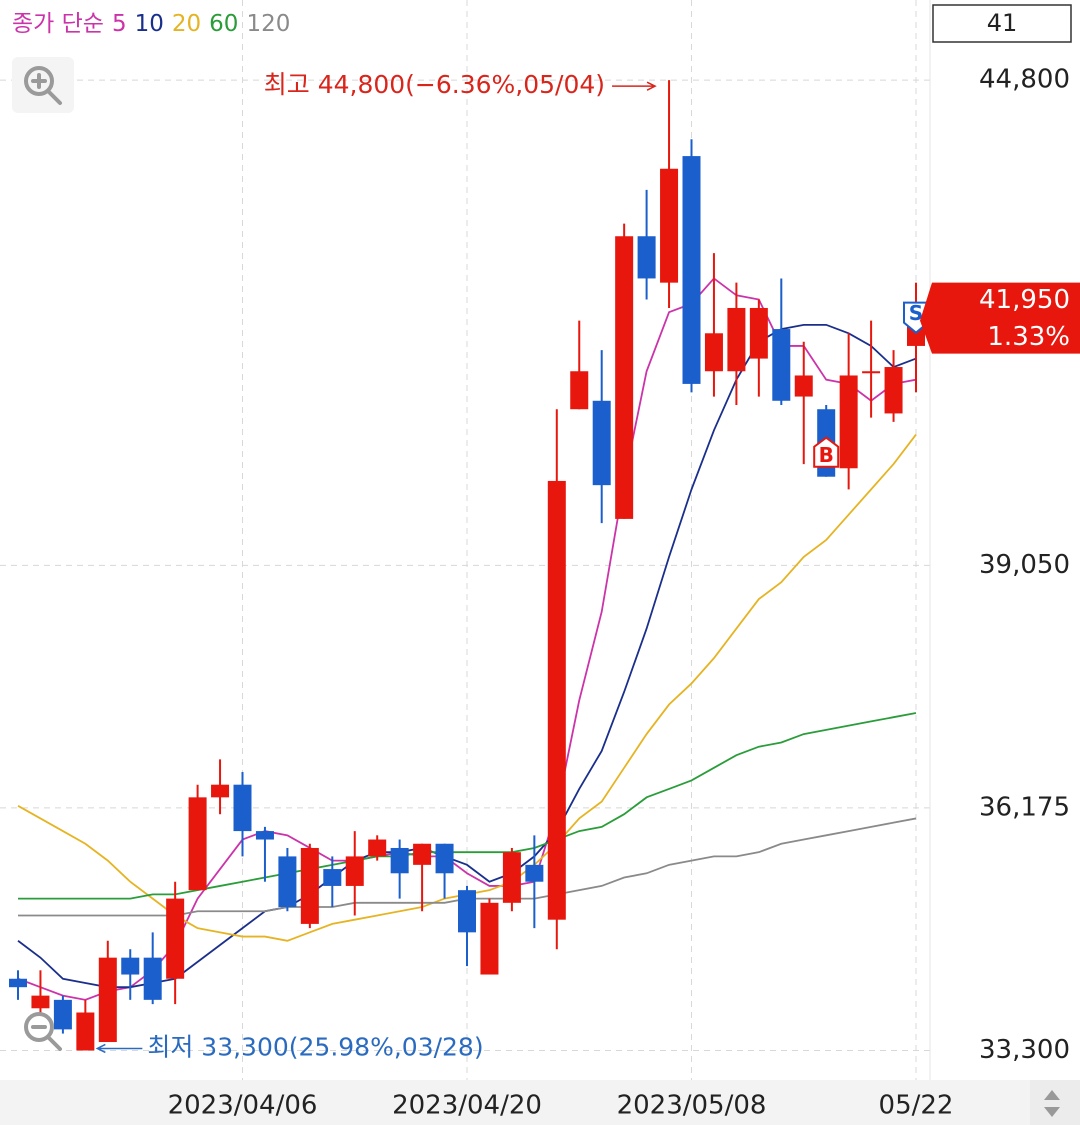 The image size is (1080, 1125). I want to click on x-axis-band, so click(540, 1102).